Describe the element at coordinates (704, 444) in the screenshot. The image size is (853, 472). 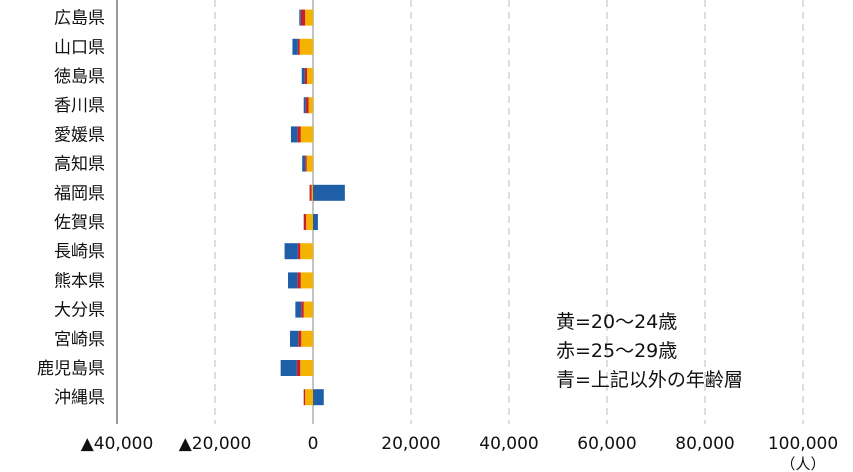
I see `x-tick-label: 80,000` at that location.